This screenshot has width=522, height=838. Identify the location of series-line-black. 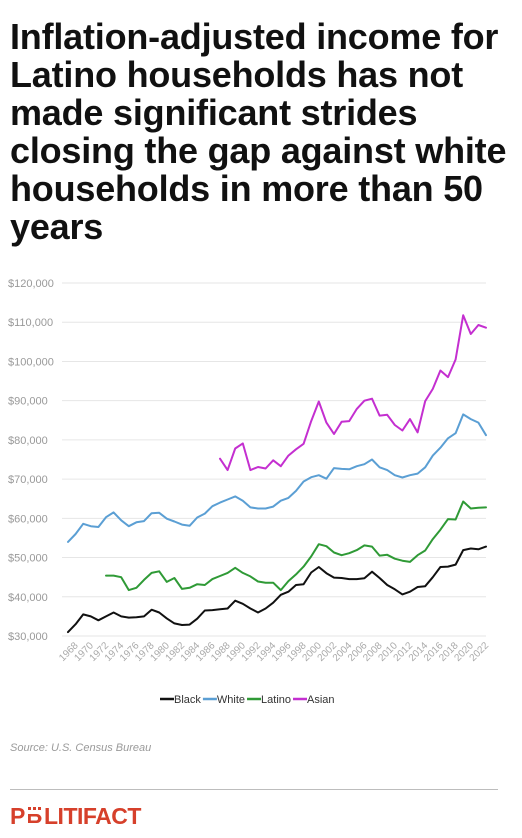
(277, 589).